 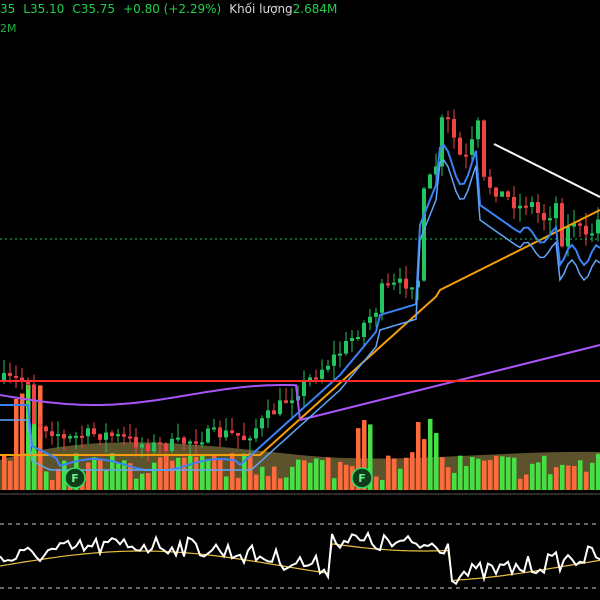 I want to click on low-value: L35.10, so click(x=44, y=9).